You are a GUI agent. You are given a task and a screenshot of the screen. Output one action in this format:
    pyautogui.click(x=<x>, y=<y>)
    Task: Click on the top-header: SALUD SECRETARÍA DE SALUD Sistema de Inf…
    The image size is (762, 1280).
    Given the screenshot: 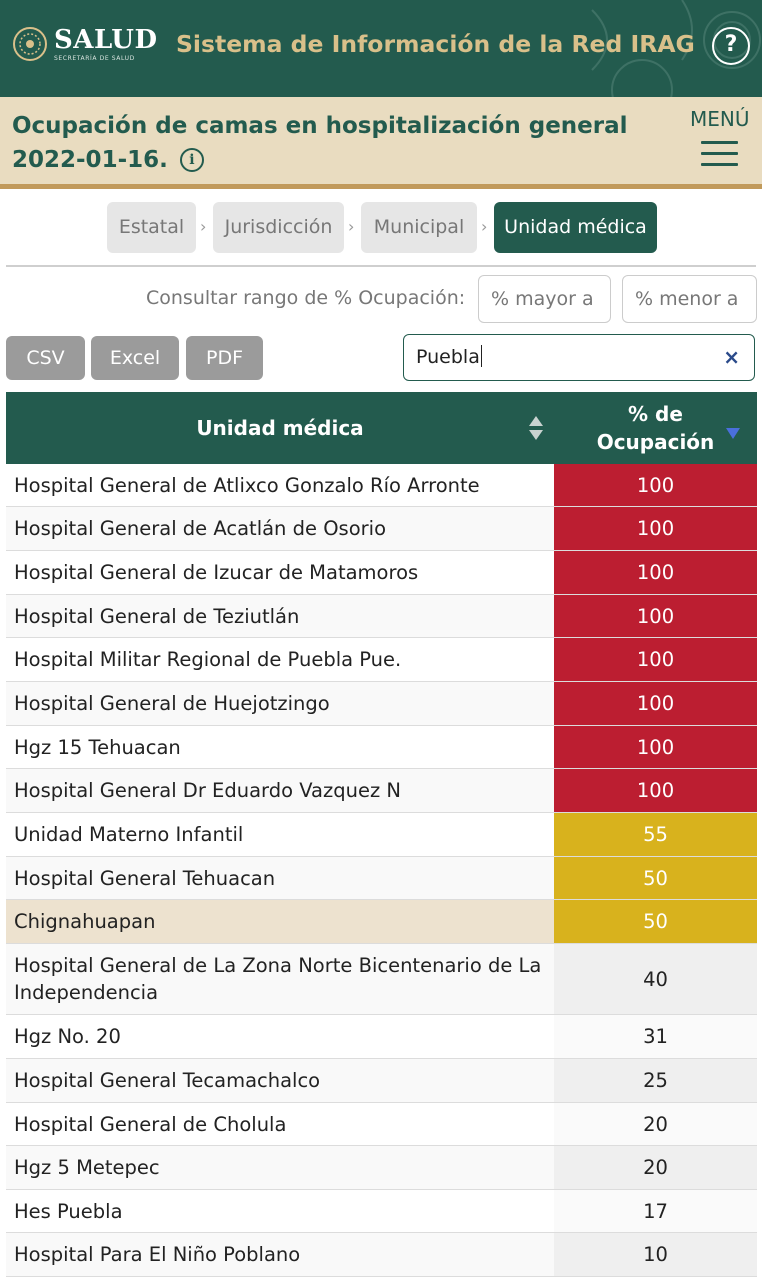 What is the action you would take?
    pyautogui.click(x=381, y=48)
    